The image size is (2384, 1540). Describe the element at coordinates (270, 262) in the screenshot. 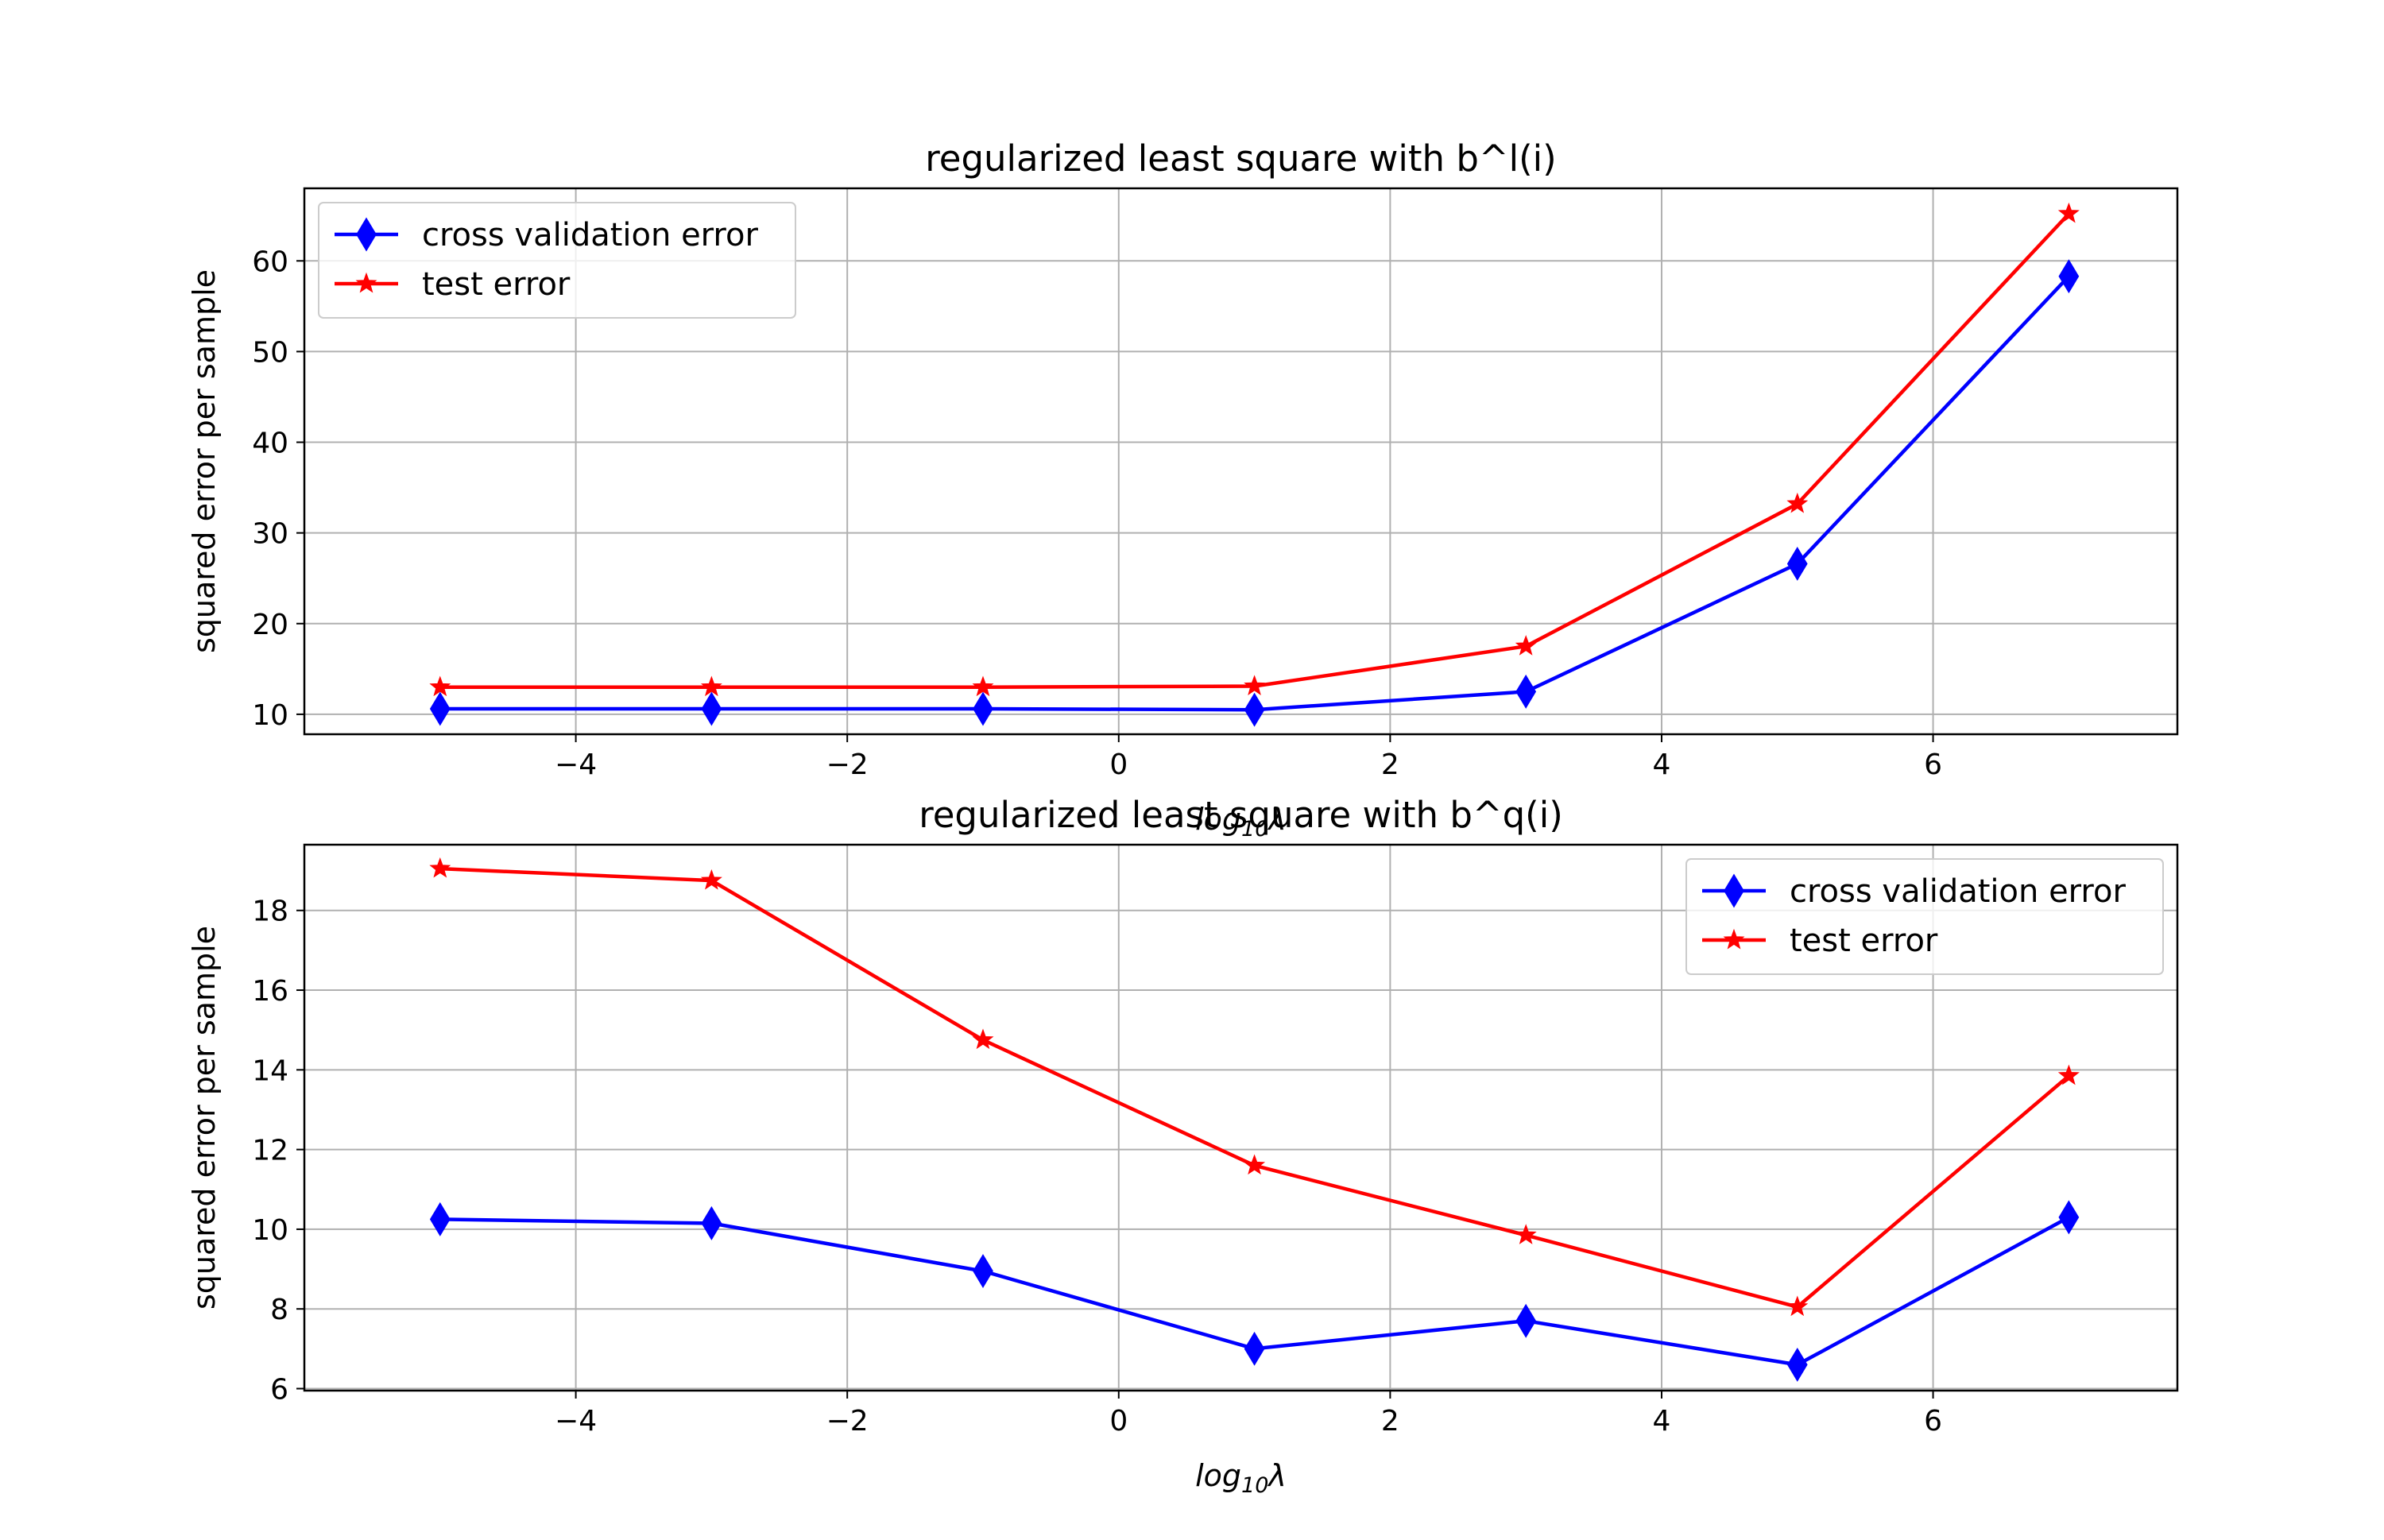

I see `y-tick-label: 60` at that location.